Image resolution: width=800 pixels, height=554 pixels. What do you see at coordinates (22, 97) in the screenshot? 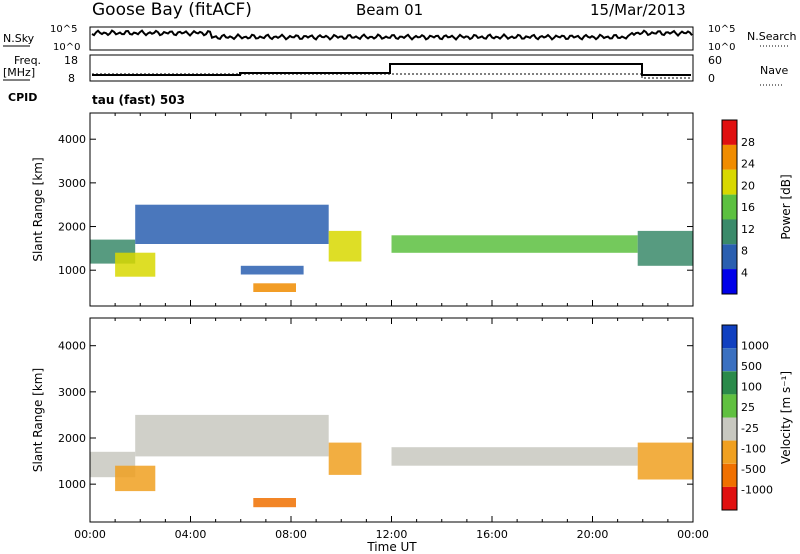
I see `cpid-label: CPID` at bounding box center [22, 97].